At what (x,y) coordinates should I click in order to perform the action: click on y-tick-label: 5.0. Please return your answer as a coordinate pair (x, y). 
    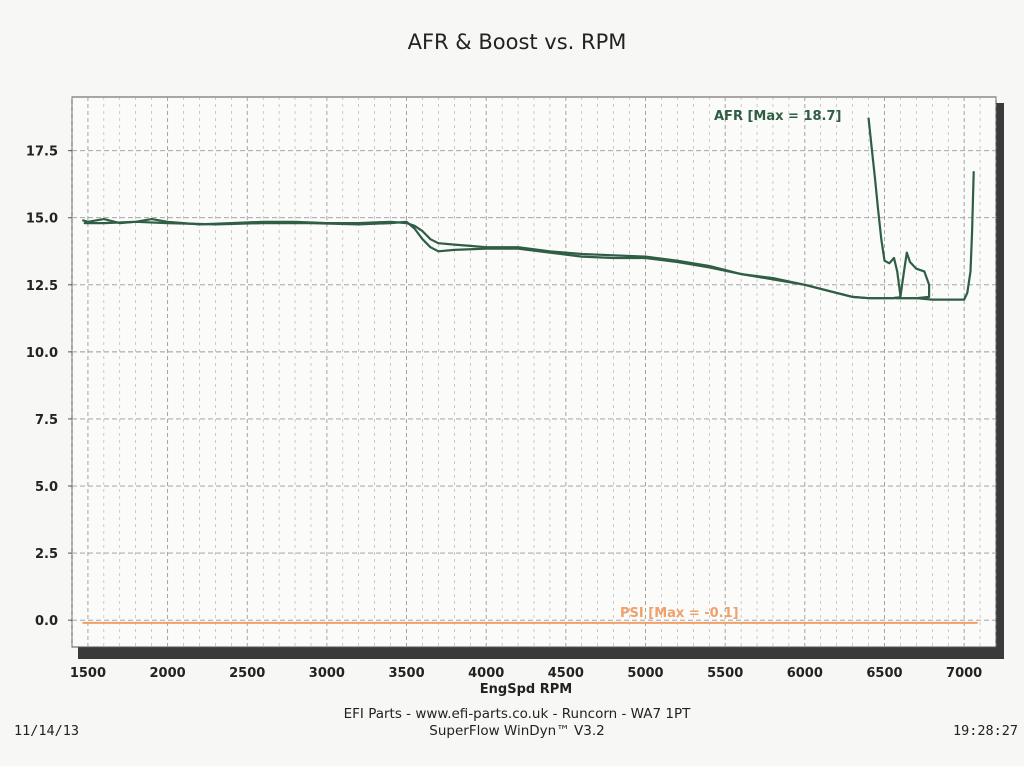
    Looking at the image, I should click on (46, 487).